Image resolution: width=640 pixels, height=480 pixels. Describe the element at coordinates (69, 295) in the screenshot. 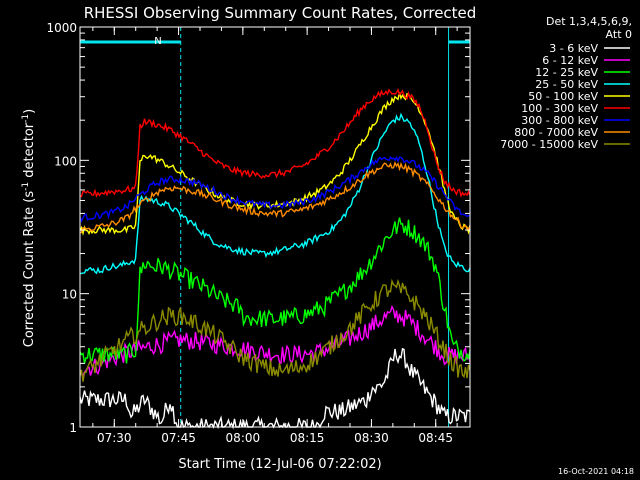

I see `y-tick-label-1: 10` at that location.